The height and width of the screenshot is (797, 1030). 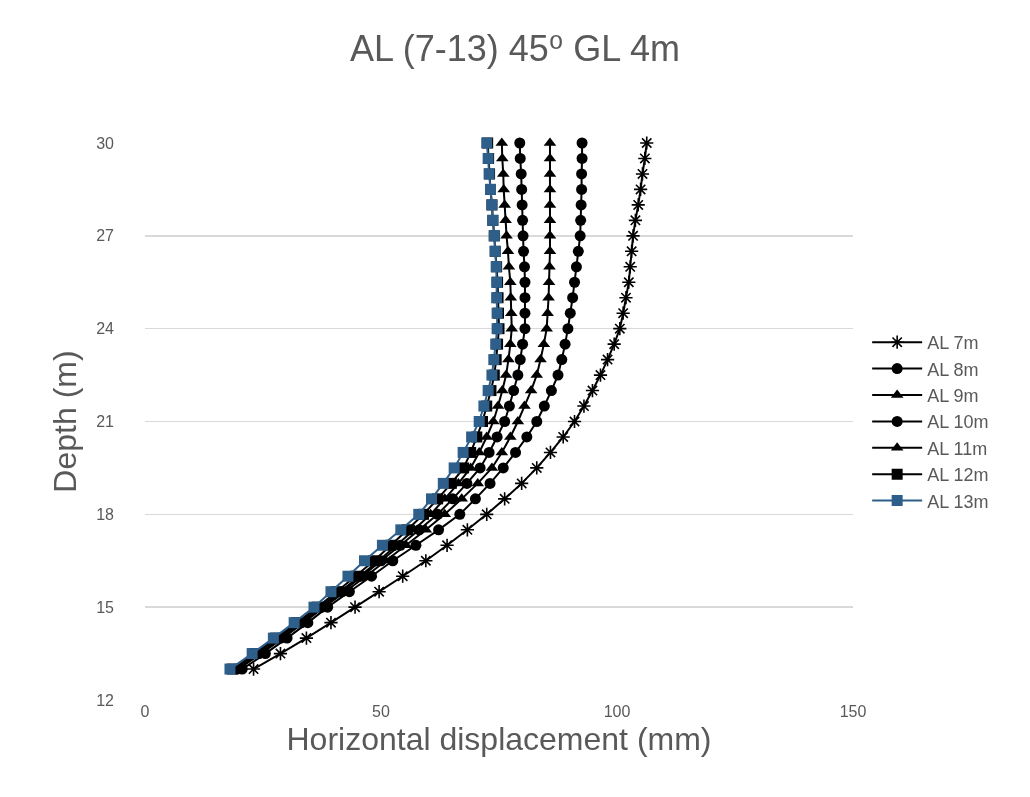 What do you see at coordinates (105, 329) in the screenshot?
I see `y-tick-label: 24` at bounding box center [105, 329].